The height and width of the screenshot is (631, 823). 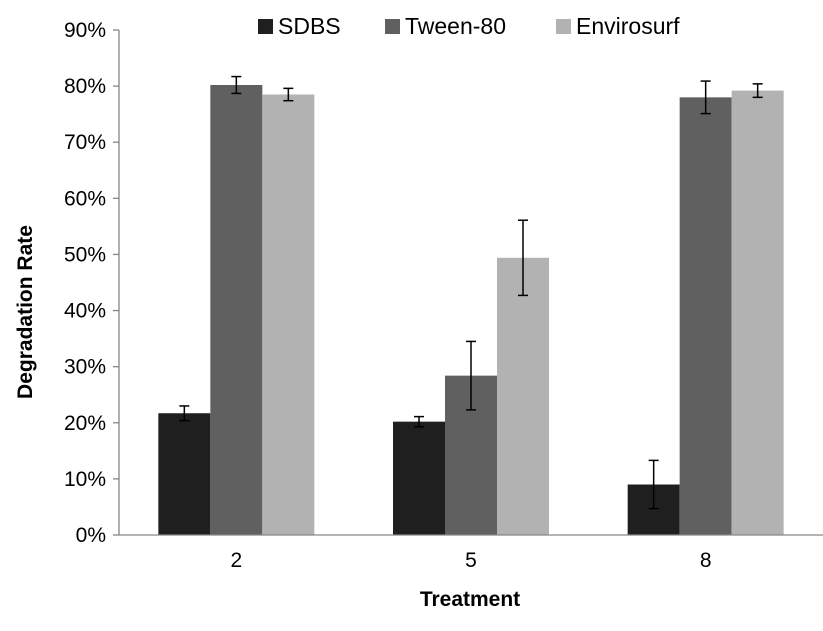 I want to click on y-tick-label: 70%, so click(x=85, y=142).